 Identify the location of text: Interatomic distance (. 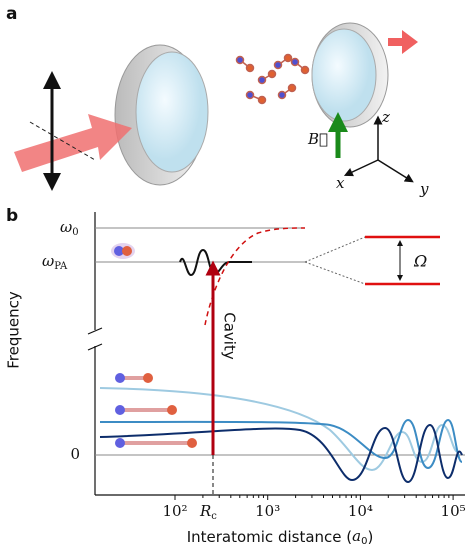
(269, 537).